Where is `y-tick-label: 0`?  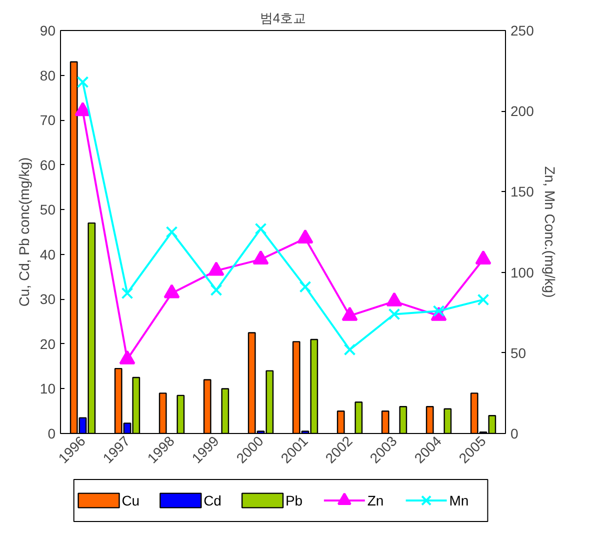 y-tick-label: 0 is located at coordinates (52, 434).